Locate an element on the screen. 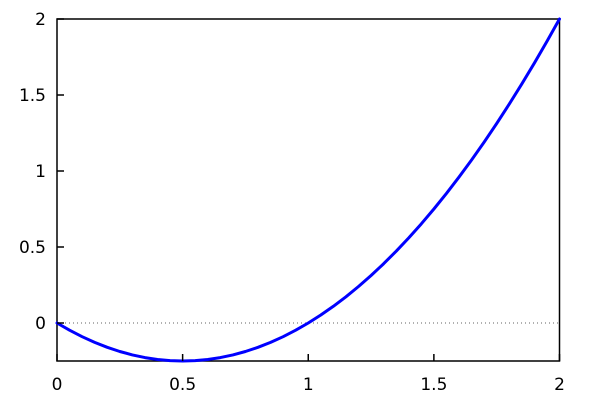 The width and height of the screenshot is (600, 400). x-tick-label: 1.5 is located at coordinates (433, 385).